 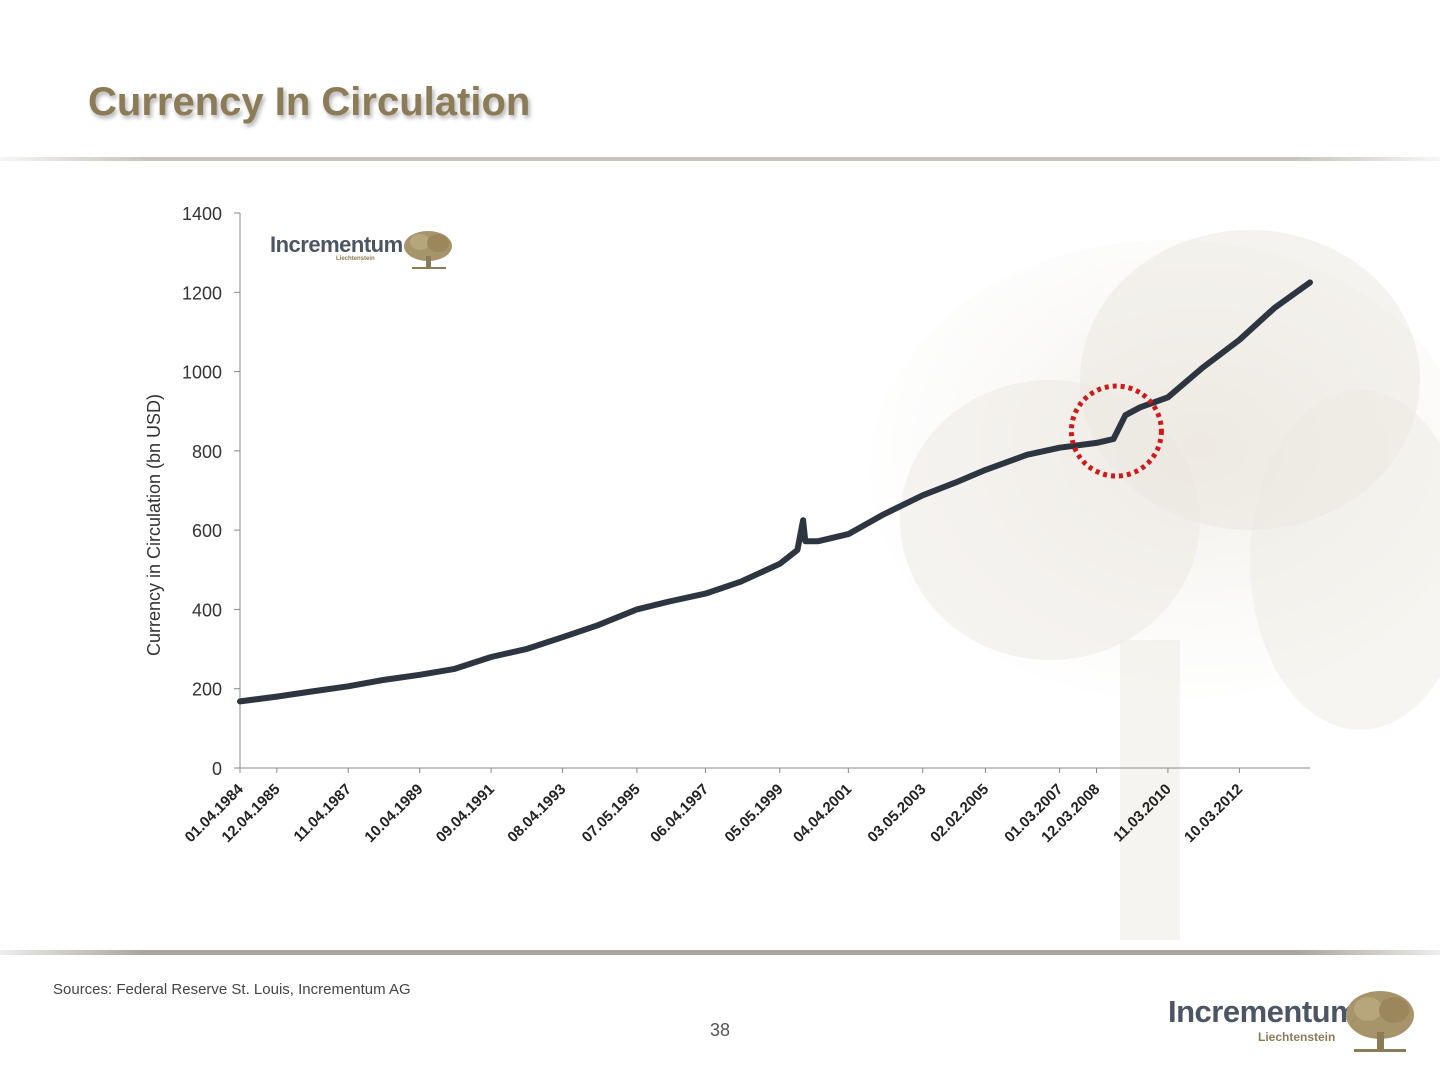 What do you see at coordinates (959, 813) in the screenshot?
I see `x-tick-label: 02.02.2005` at bounding box center [959, 813].